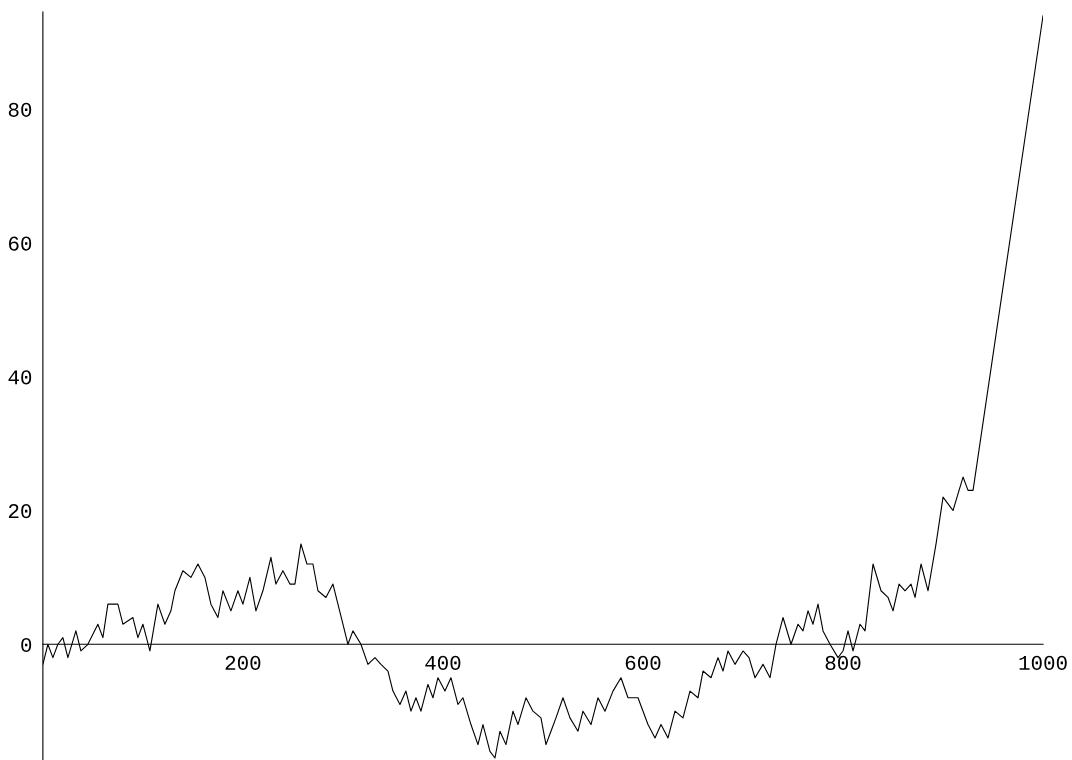 This screenshot has width=1072, height=760. What do you see at coordinates (20, 377) in the screenshot?
I see `y-tick-label: 40` at bounding box center [20, 377].